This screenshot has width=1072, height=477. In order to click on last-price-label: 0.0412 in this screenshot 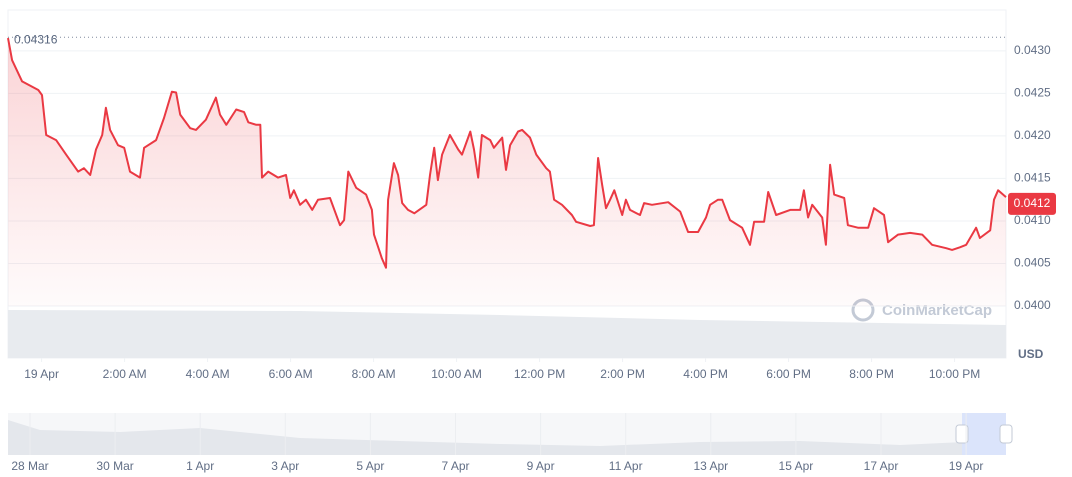, I will do `click(1032, 203)`.